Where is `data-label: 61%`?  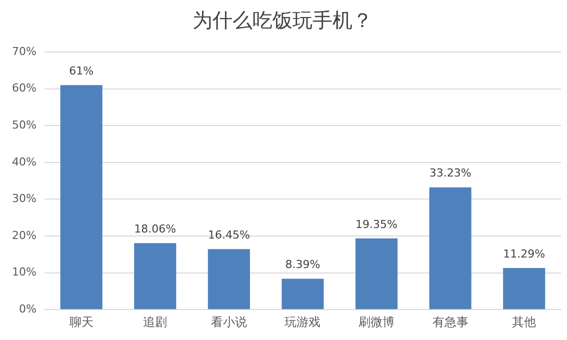 data-label: 61% is located at coordinates (81, 71).